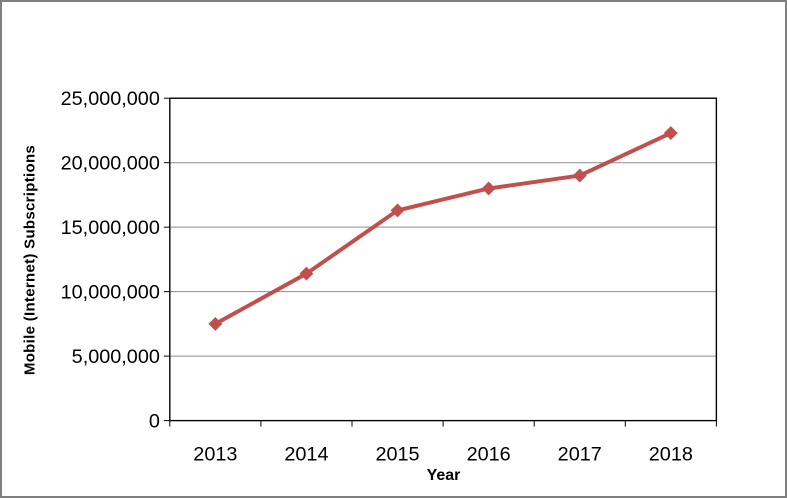  I want to click on x-tick-label: 2013, so click(215, 454).